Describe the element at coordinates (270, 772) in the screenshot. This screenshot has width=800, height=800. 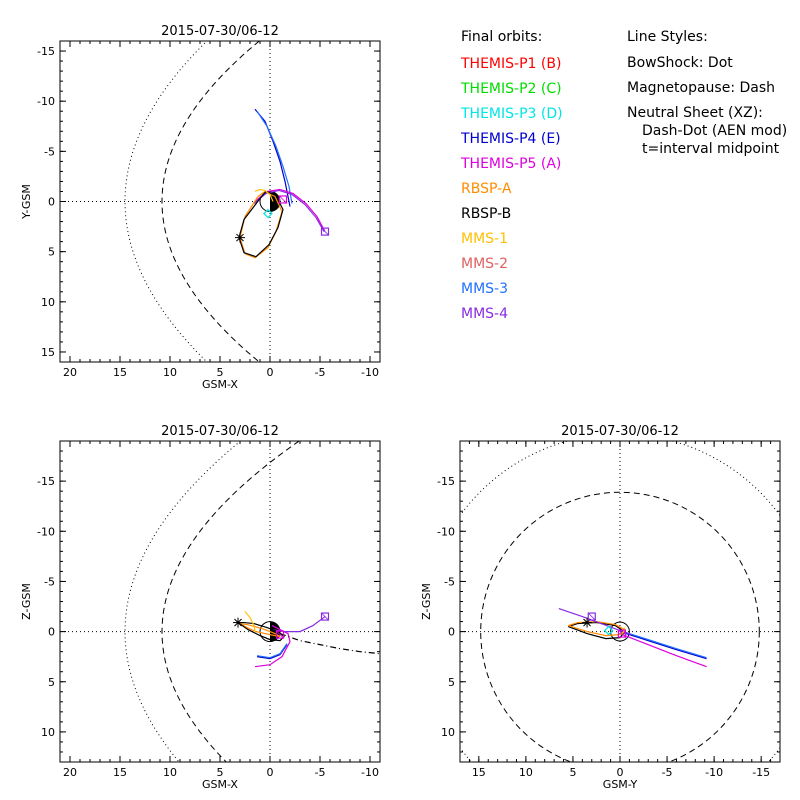
I see `x-tick-label: 0` at that location.